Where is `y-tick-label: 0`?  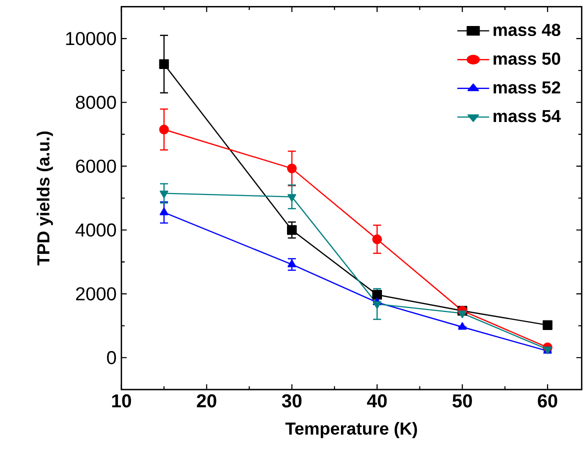
y-tick-label: 0 is located at coordinates (111, 357).